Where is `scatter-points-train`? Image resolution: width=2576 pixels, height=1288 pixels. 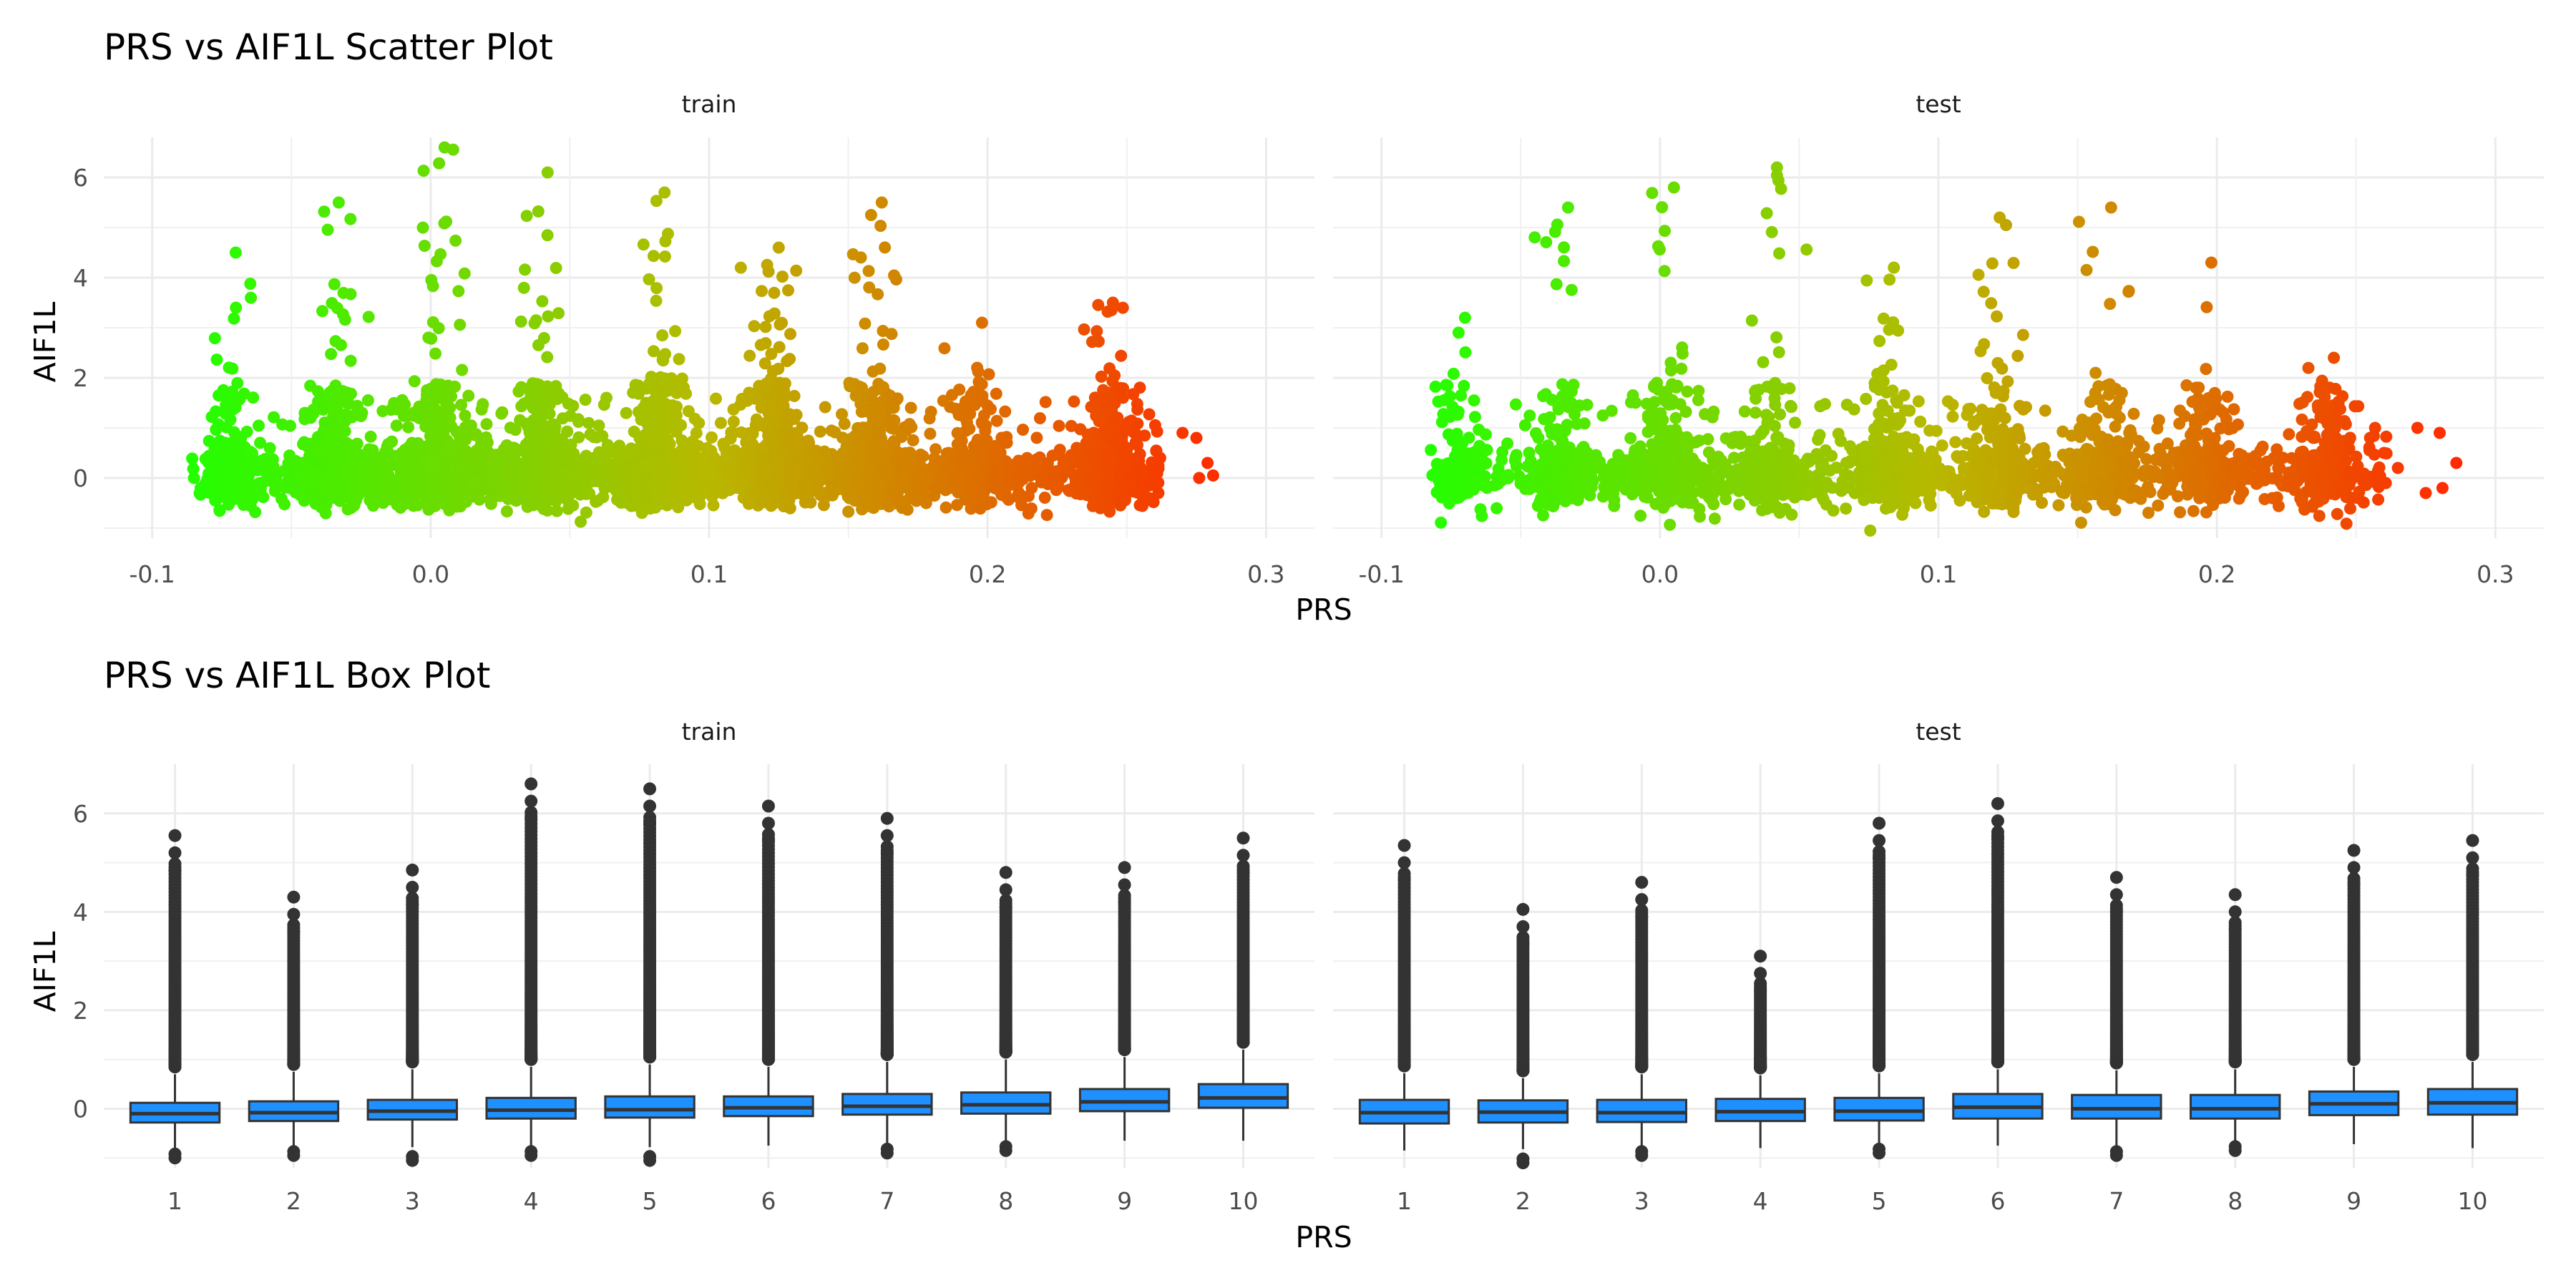 scatter-points-train is located at coordinates (702, 334).